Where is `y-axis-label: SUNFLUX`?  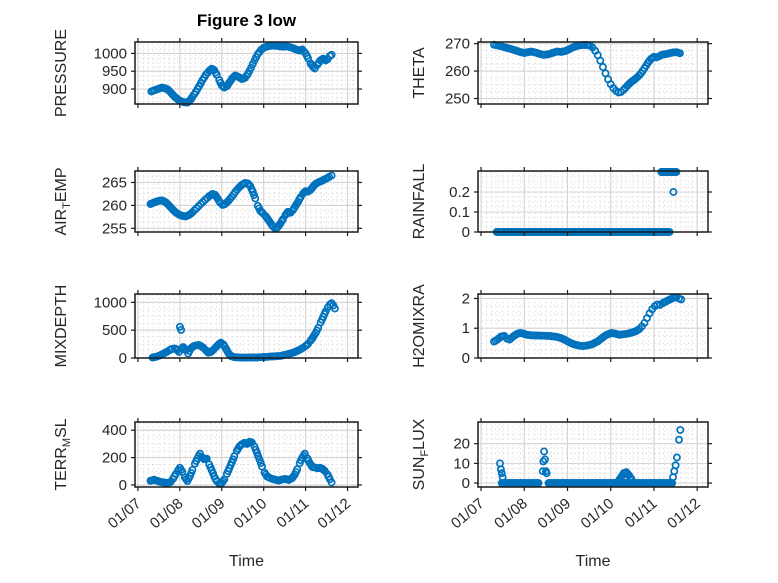 y-axis-label: SUNFLUX is located at coordinates (421, 454).